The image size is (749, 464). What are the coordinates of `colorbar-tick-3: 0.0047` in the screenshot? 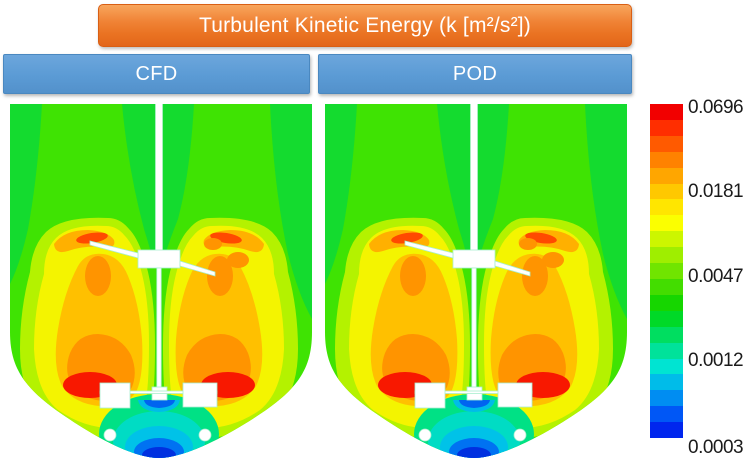 It's located at (716, 276).